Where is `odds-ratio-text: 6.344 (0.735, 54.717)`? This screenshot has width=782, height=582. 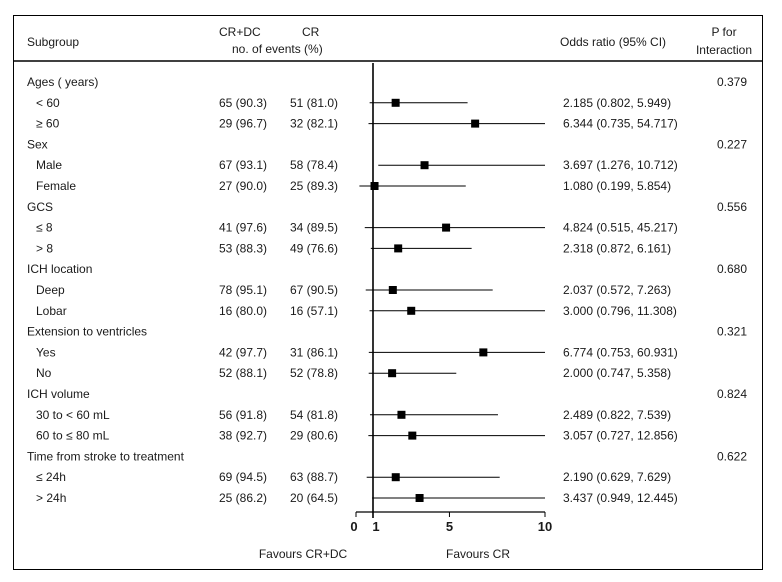
odds-ratio-text: 6.344 (0.735, 54.717) is located at coordinates (620, 124).